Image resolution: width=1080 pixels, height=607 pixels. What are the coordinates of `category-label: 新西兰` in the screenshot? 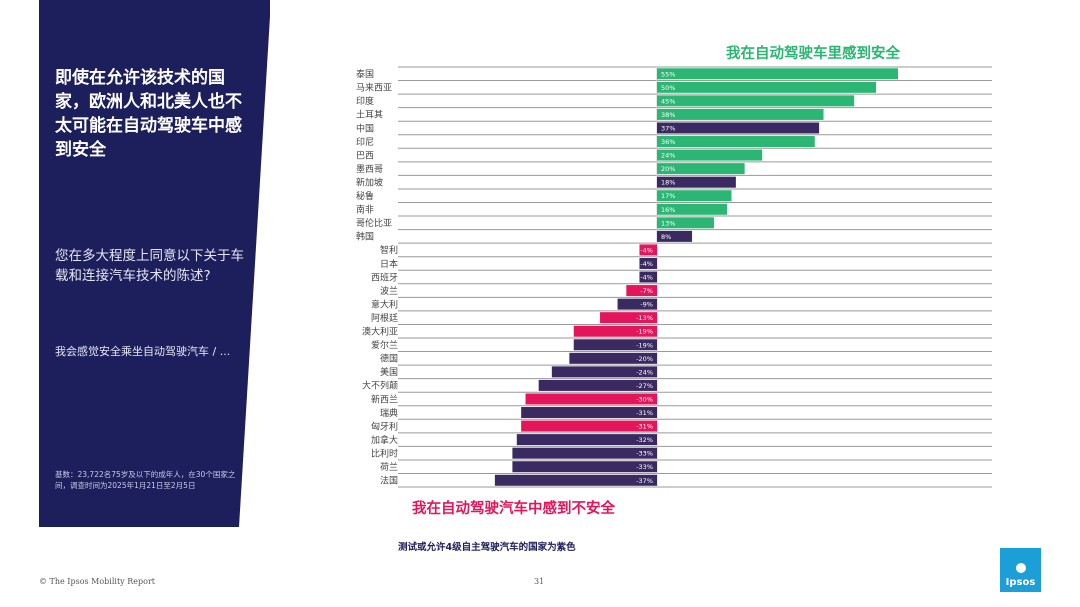 It's located at (384, 399).